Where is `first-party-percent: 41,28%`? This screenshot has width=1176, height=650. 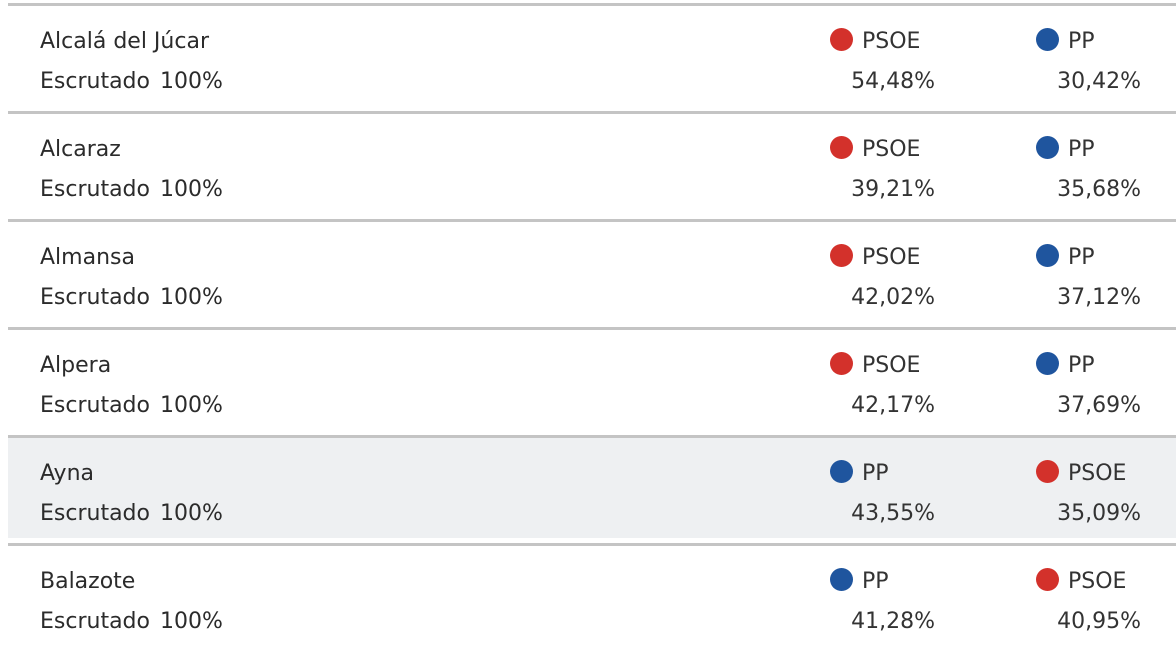 first-party-percent: 41,28% is located at coordinates (893, 621).